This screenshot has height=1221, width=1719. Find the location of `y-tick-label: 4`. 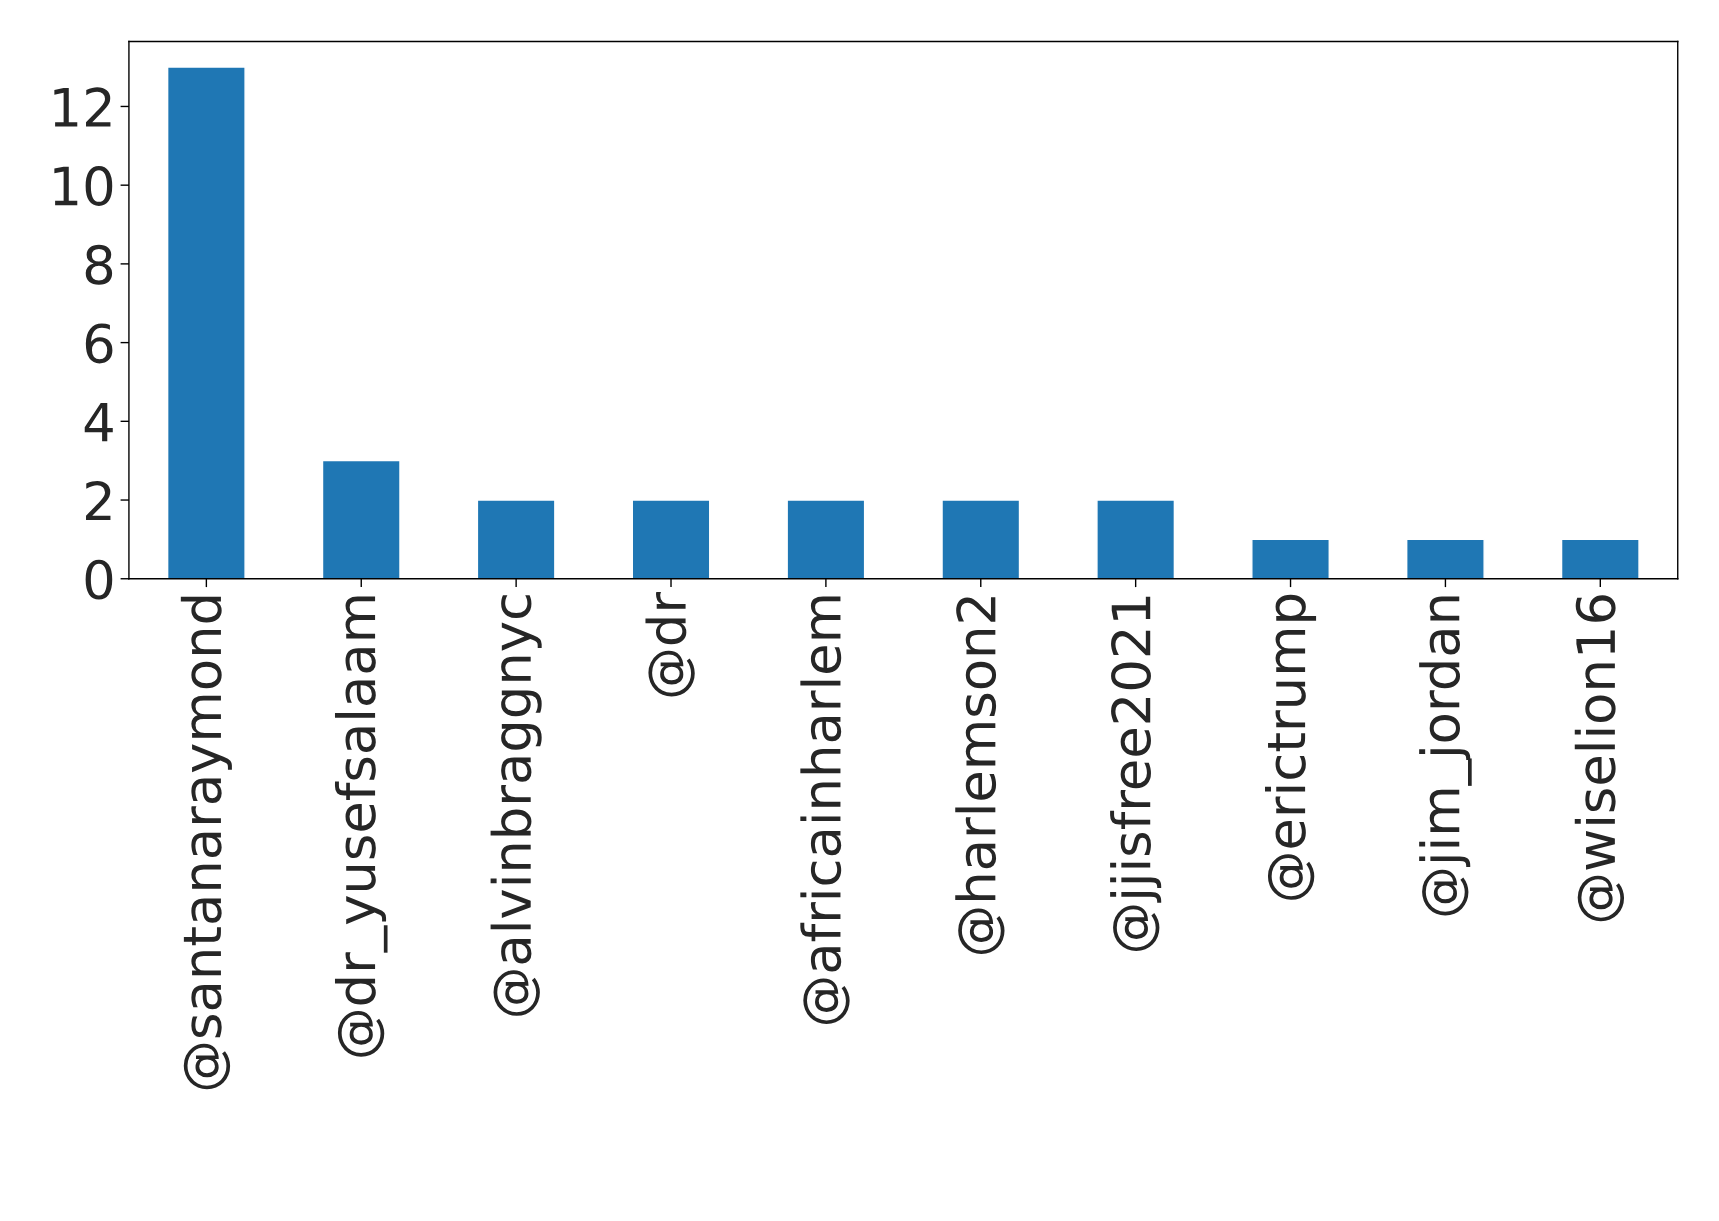

y-tick-label: 4 is located at coordinates (98, 422).